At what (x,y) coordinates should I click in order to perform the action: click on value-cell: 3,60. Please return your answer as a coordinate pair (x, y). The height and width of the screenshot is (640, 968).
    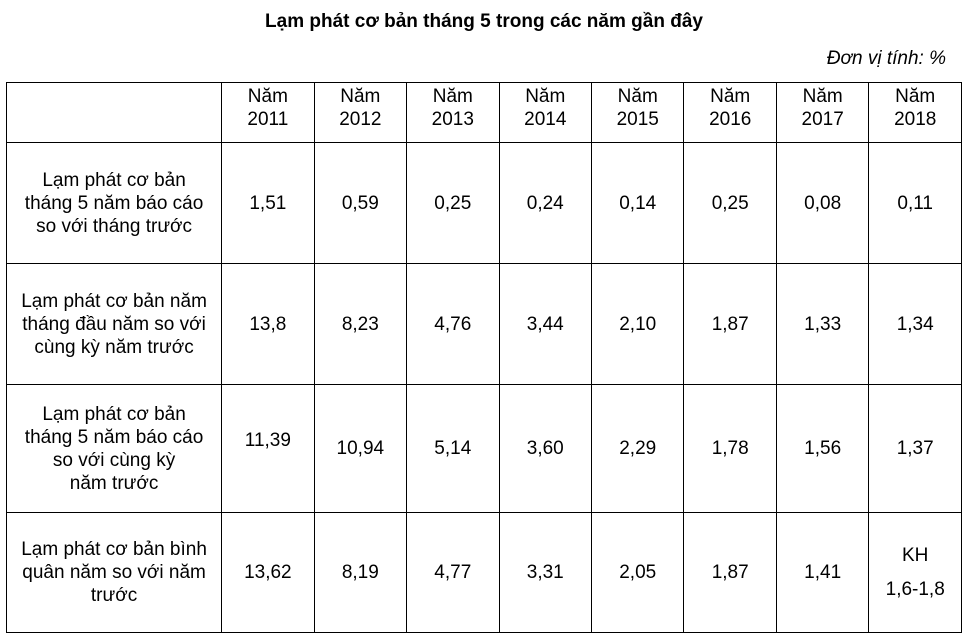
    Looking at the image, I should click on (545, 448).